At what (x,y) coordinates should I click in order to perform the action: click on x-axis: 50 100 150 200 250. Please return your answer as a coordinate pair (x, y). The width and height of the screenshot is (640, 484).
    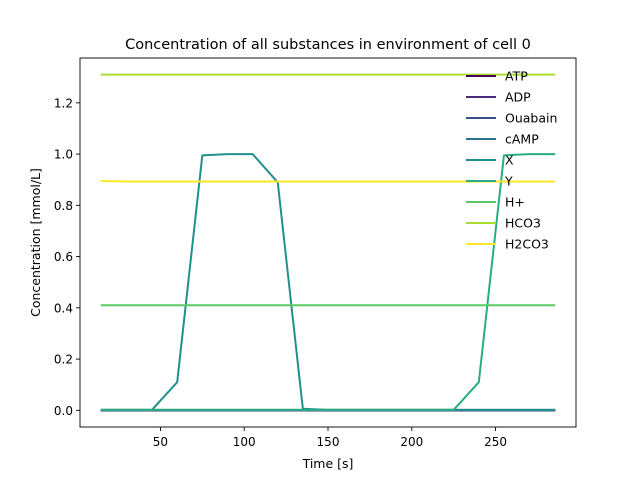
    Looking at the image, I should click on (330, 438).